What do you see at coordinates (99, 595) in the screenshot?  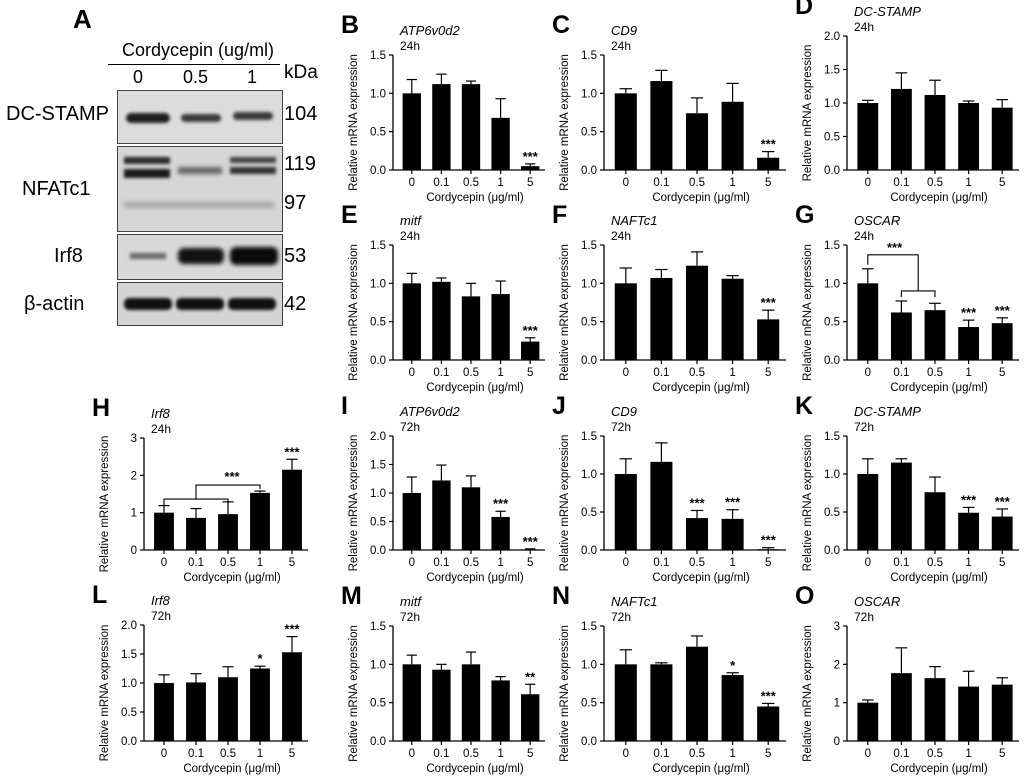 I see `panel-letter-l: L` at bounding box center [99, 595].